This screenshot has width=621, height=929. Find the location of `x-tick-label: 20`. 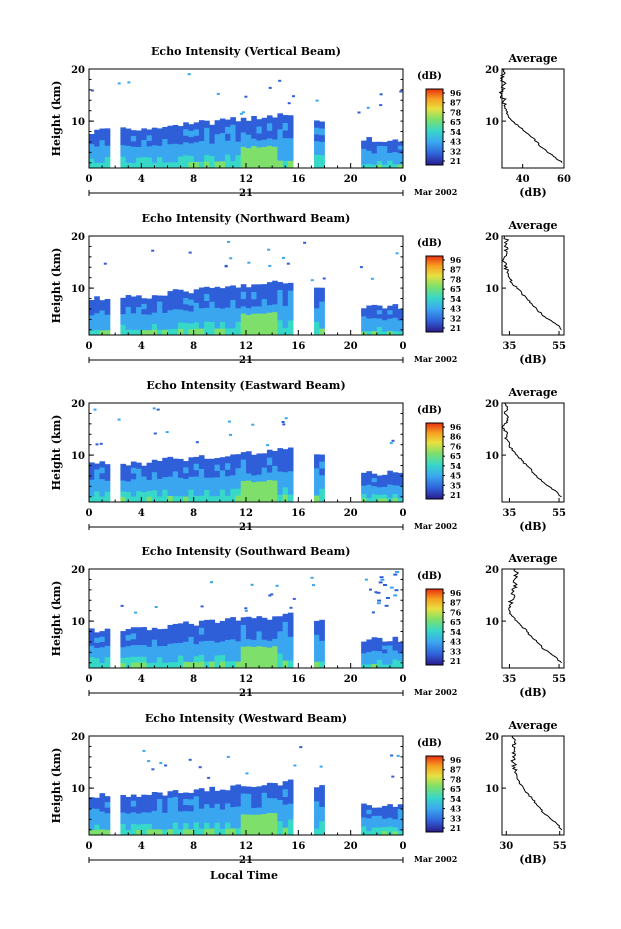

x-tick-label: 20 is located at coordinates (351, 679).